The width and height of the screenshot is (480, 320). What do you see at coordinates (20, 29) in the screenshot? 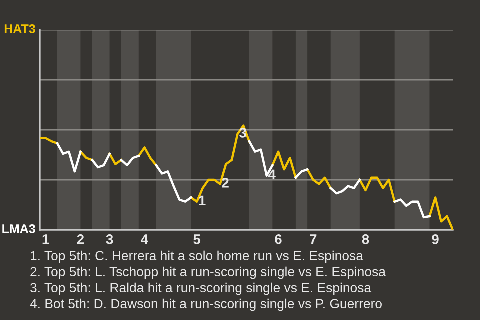
I see `text: HAT3` at bounding box center [20, 29].